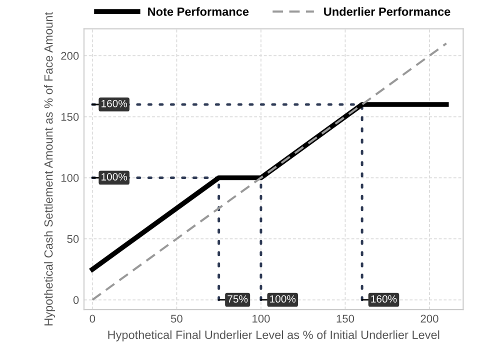 The height and width of the screenshot is (360, 480). Describe the element at coordinates (50, 169) in the screenshot. I see `y-axis-title: Hypothetical Cash Settlement Amount as % of Face Amount` at that location.